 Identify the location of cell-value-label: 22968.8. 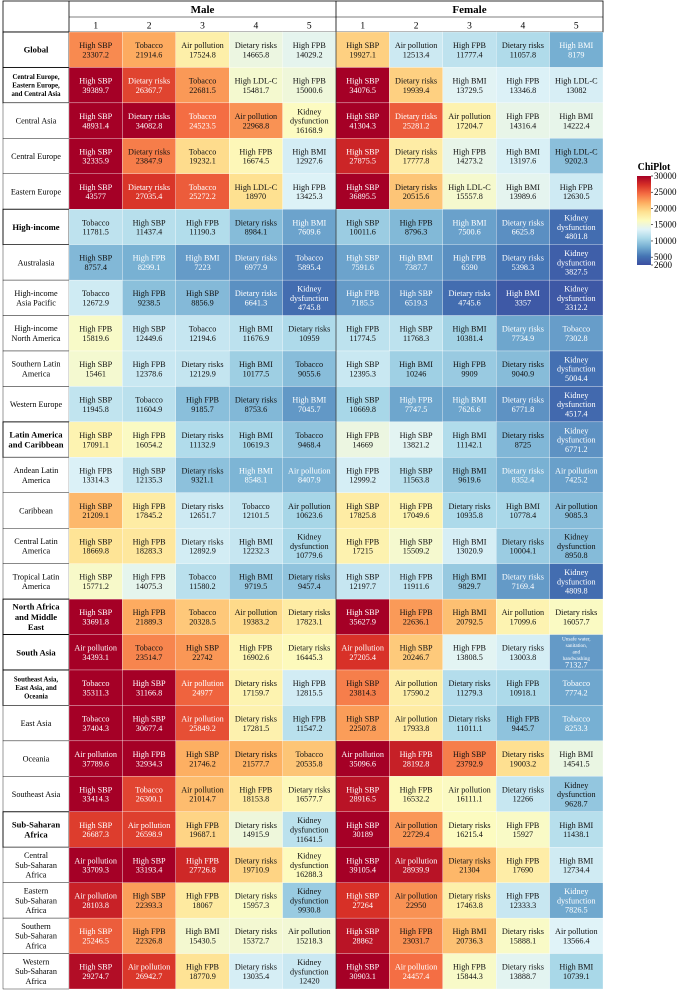
(256, 125).